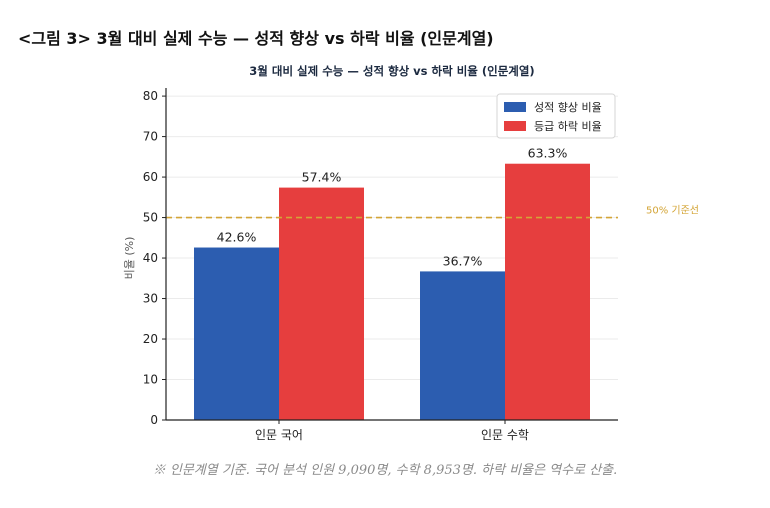 The width and height of the screenshot is (770, 508). I want to click on legend-label: 성적 향상 비율, so click(568, 107).